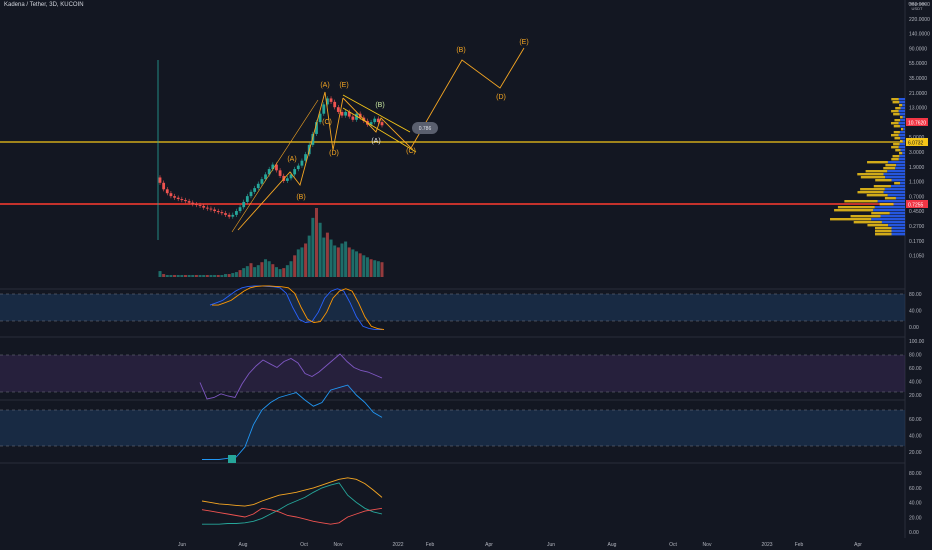 This screenshot has height=550, width=932. What do you see at coordinates (915, 504) in the screenshot?
I see `dmi-tick-label: 40.00` at bounding box center [915, 504].